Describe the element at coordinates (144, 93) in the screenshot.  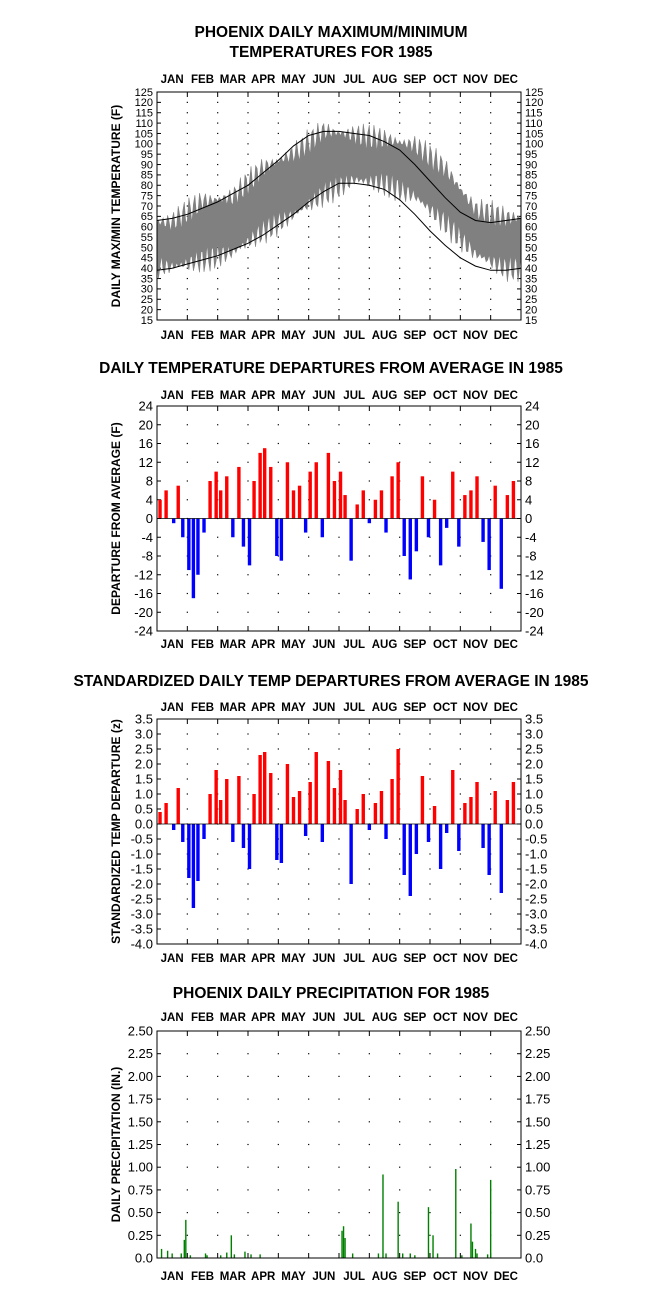
I see `y-tick-label-left: 125` at that location.